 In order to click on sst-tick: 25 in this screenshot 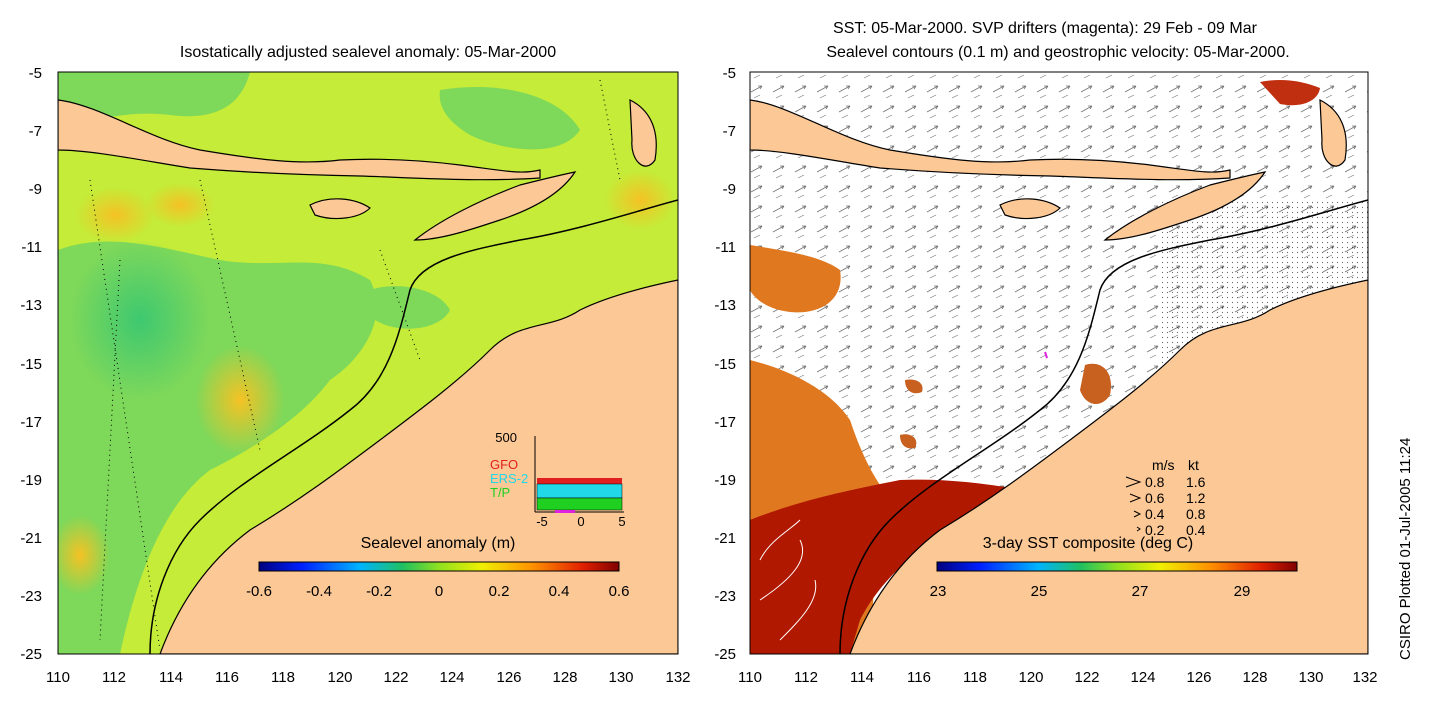, I will do `click(1039, 591)`.